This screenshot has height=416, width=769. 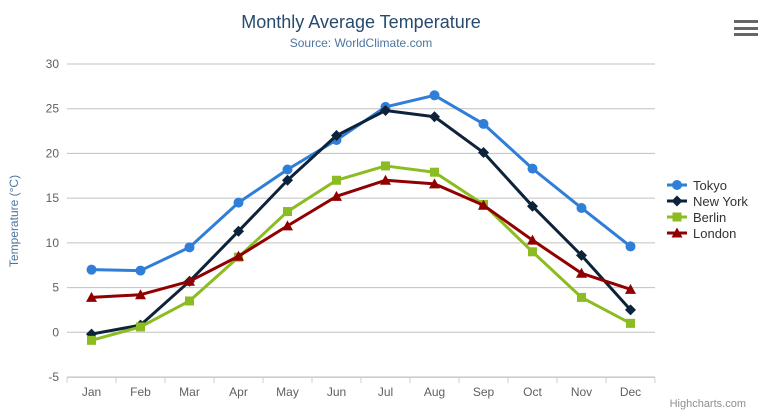 I want to click on legend-item-tokyo: Tokyo, so click(x=707, y=185).